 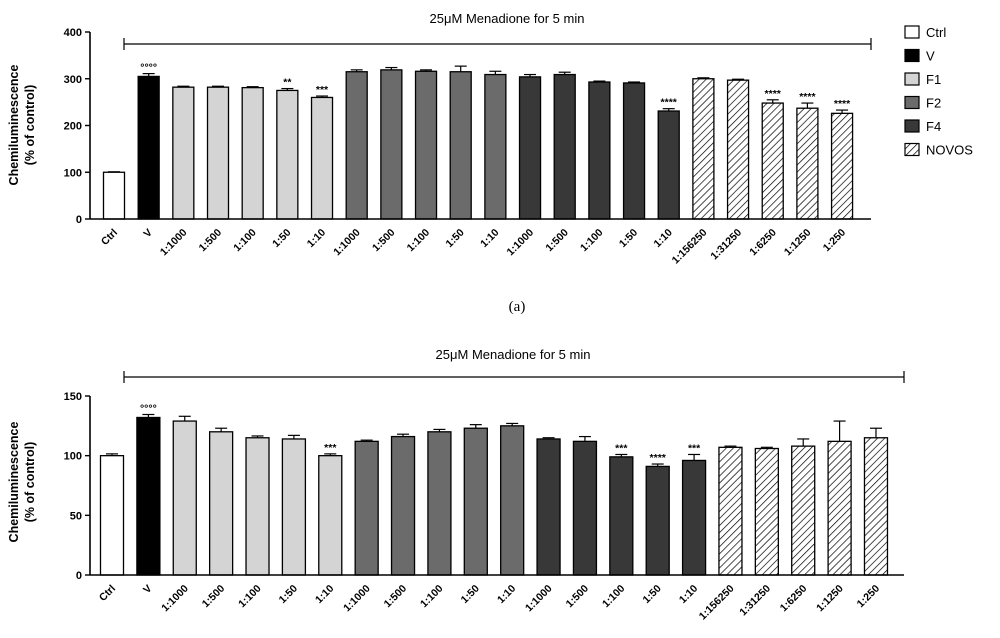 I want to click on legend-label-f1: F1, so click(x=933, y=79).